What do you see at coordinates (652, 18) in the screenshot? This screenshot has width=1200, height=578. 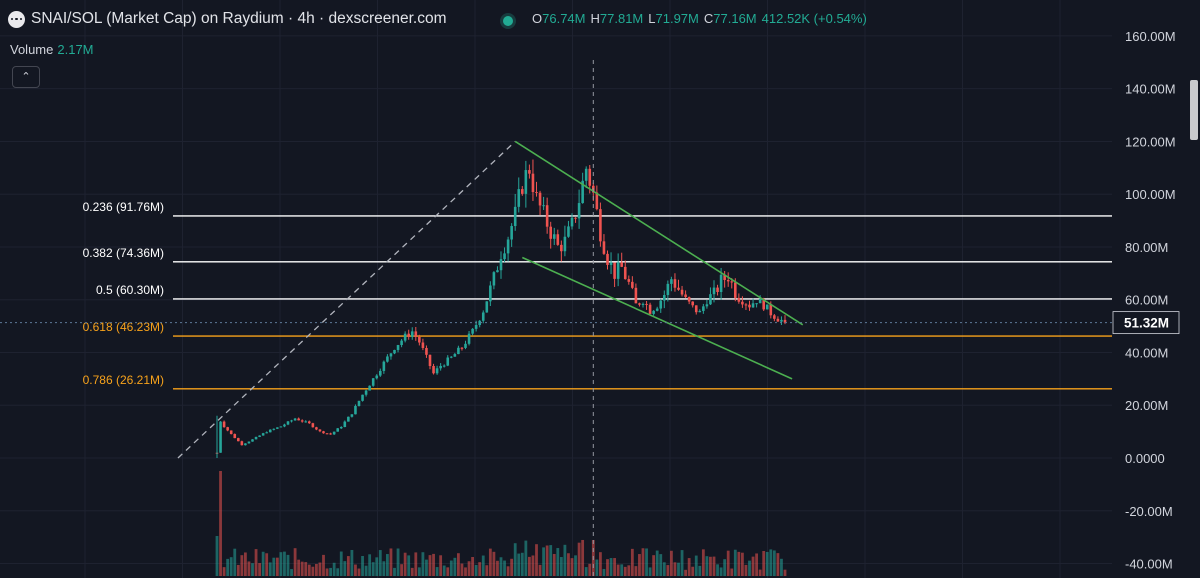 I see `ohlc-key: L` at bounding box center [652, 18].